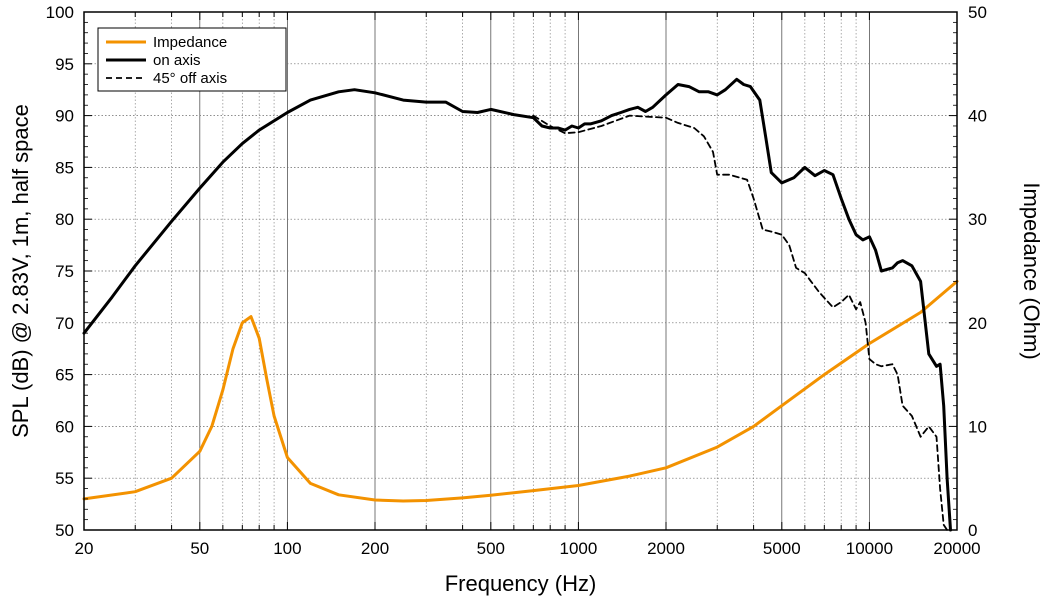  I want to click on x-tick-label: 100, so click(287, 548).